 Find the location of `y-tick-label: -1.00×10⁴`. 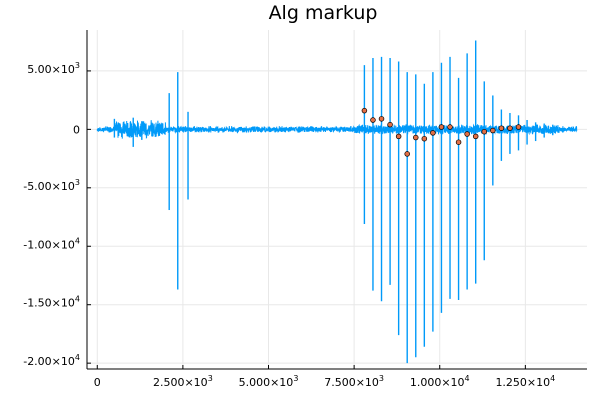

y-tick-label: -1.00×10⁴ is located at coordinates (51, 243).